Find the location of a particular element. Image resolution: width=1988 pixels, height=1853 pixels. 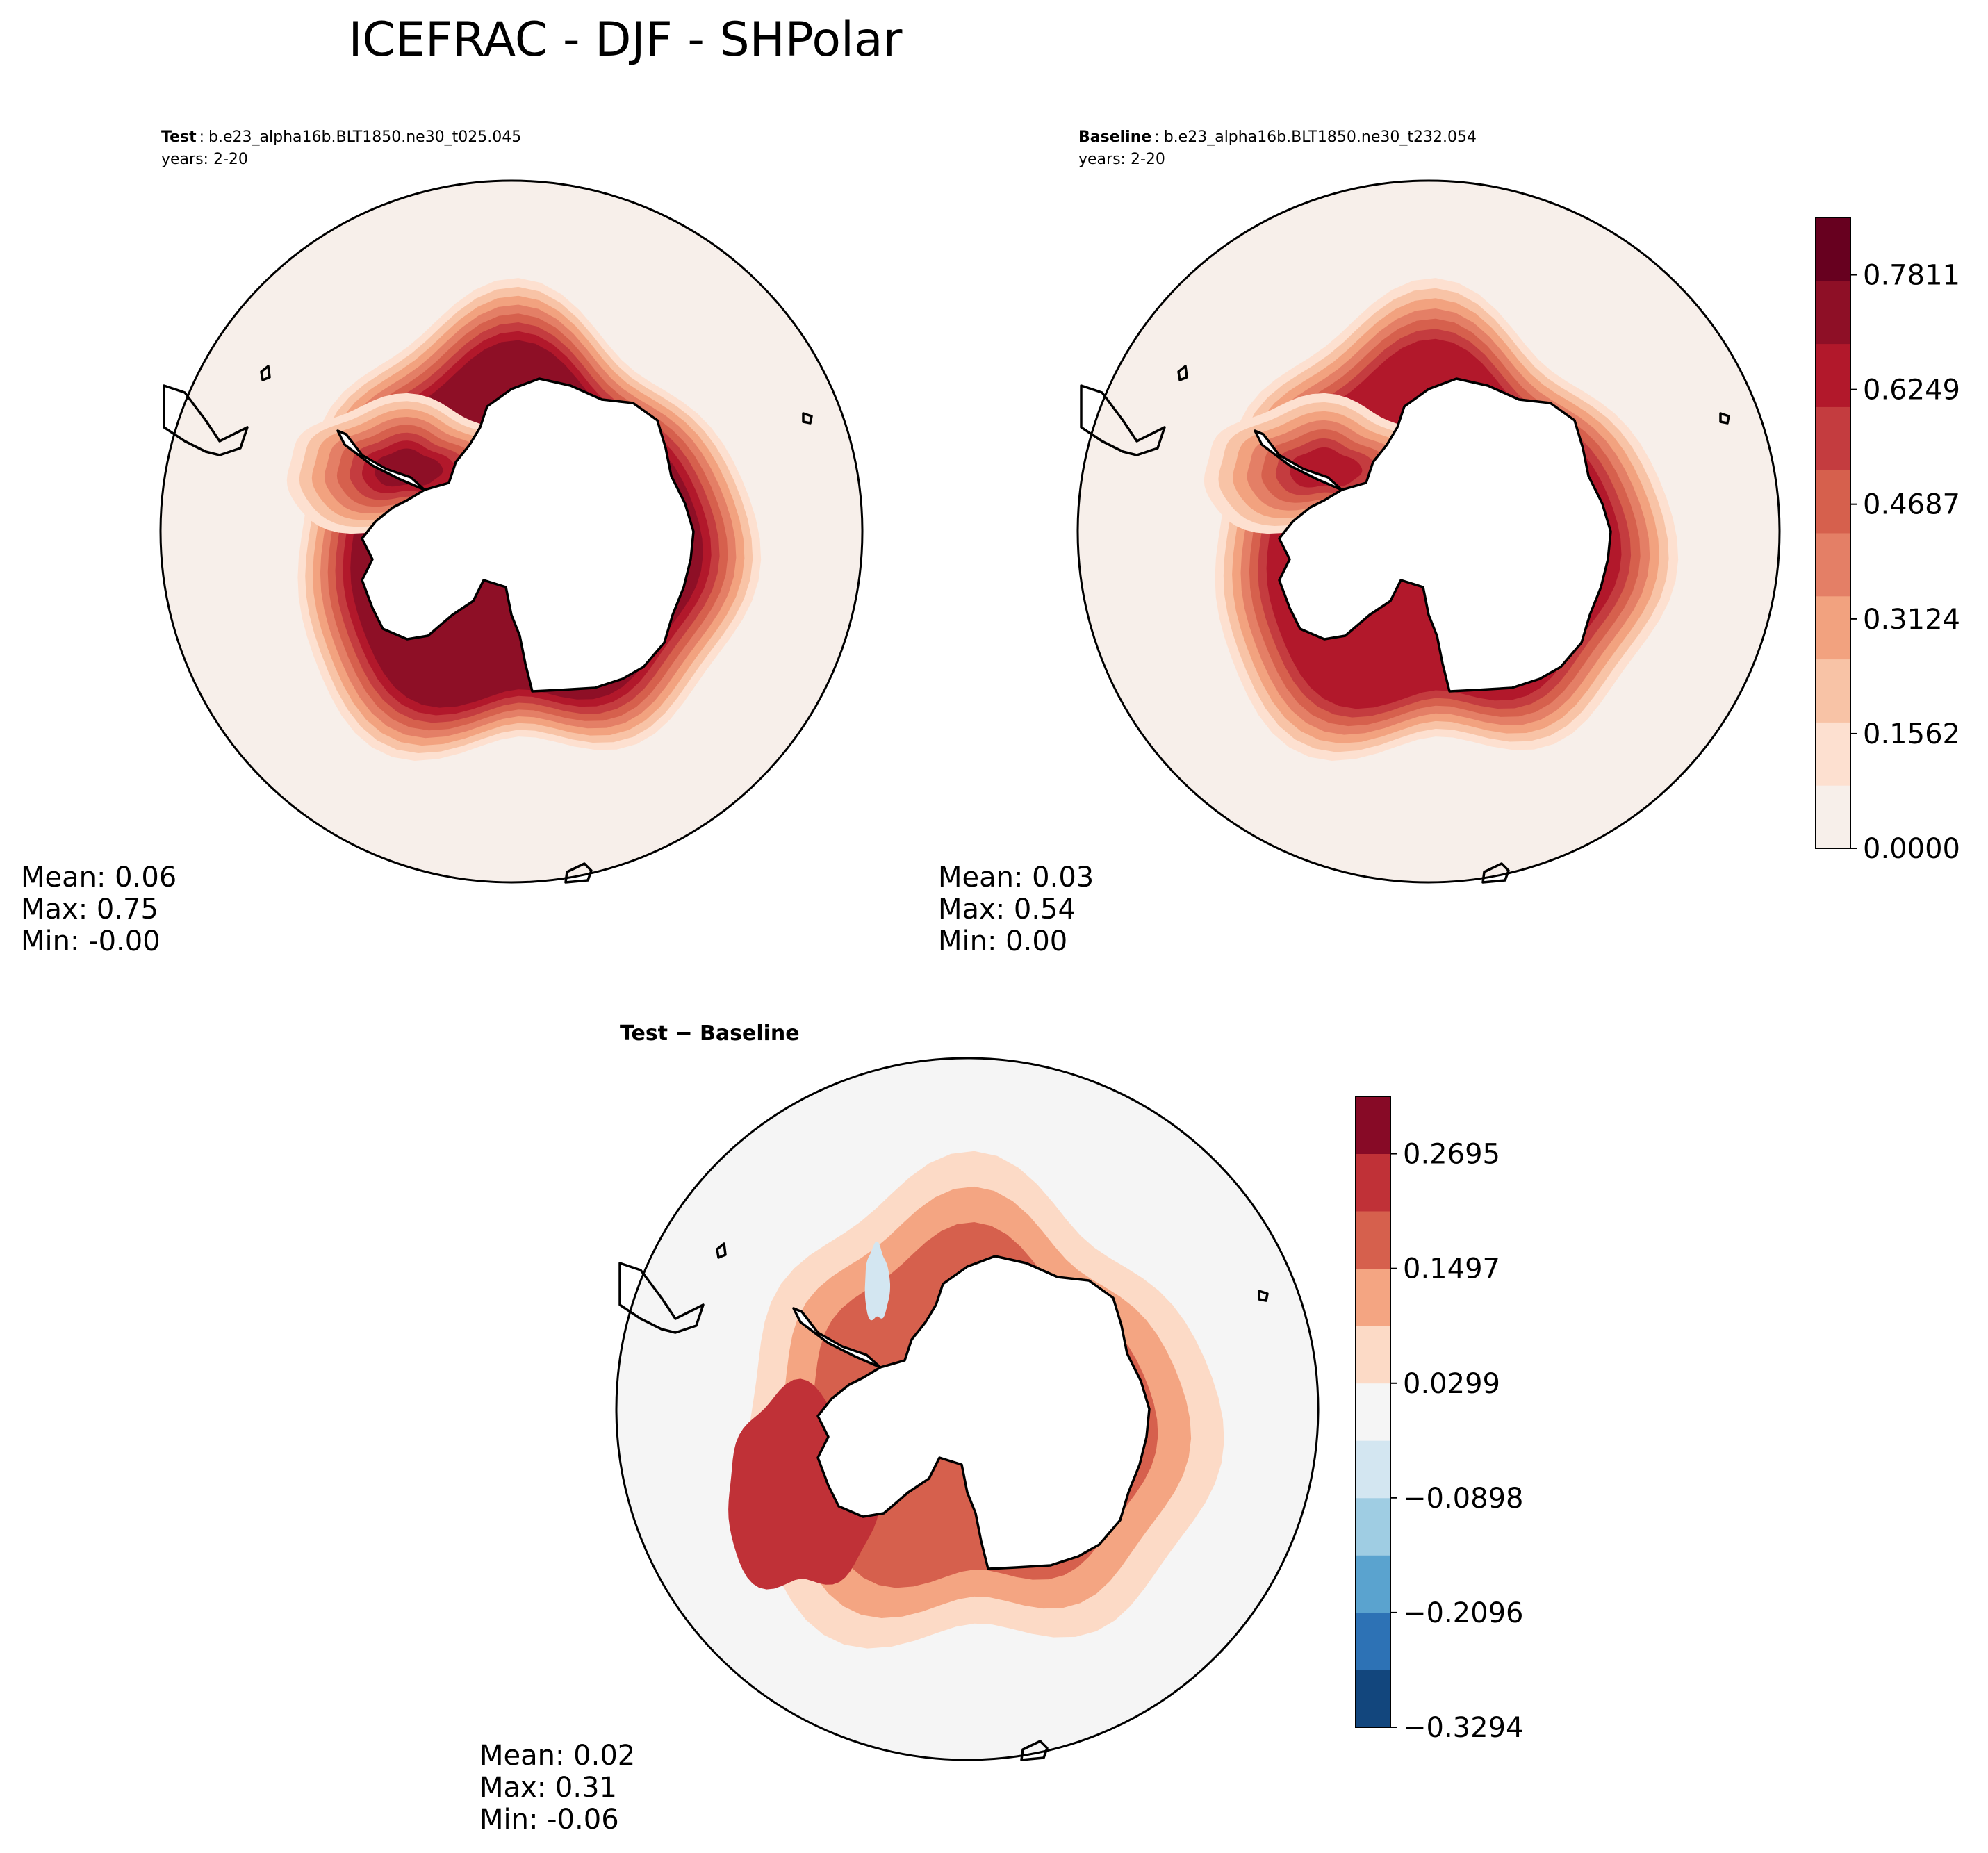

test-map-field is located at coordinates (511, 531).